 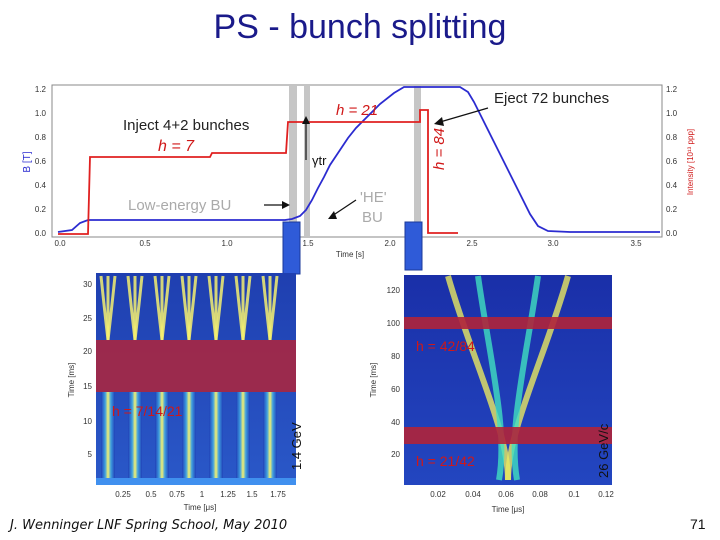 What do you see at coordinates (296, 446) in the screenshot?
I see `left-energy-label: 1.4 GeV` at bounding box center [296, 446].